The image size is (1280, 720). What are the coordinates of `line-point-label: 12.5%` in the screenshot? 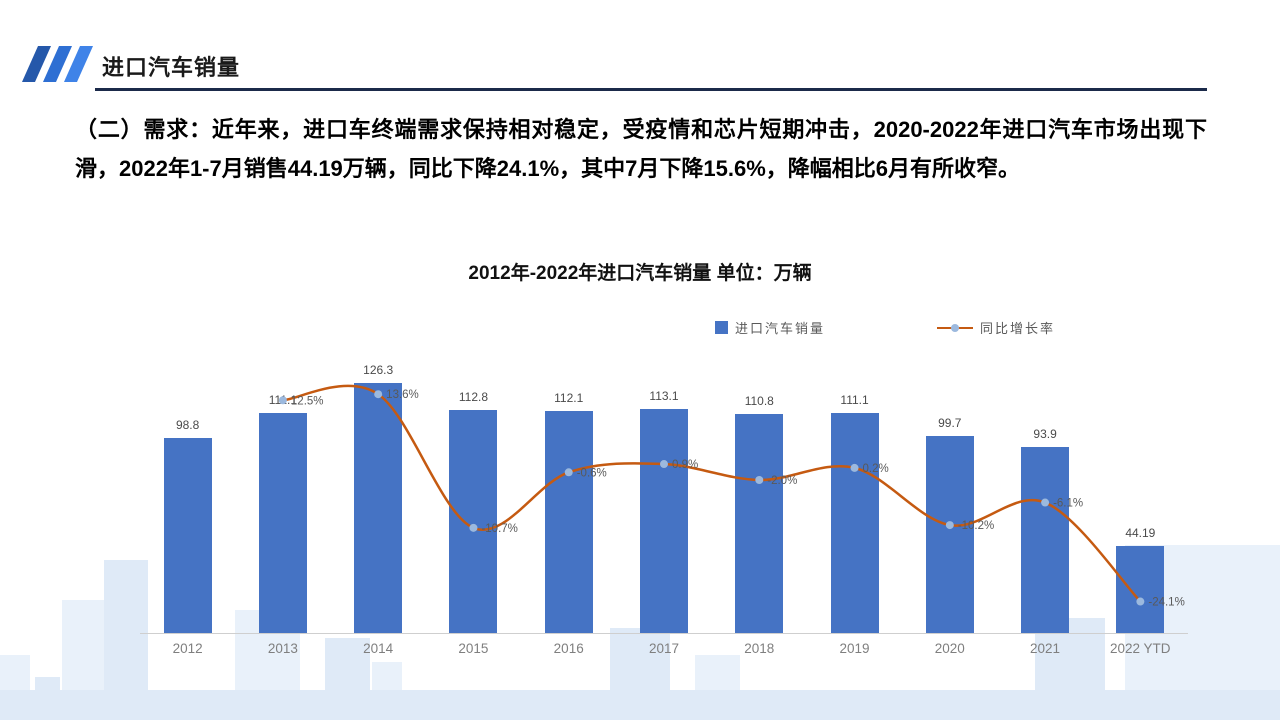 It's located at (307, 401).